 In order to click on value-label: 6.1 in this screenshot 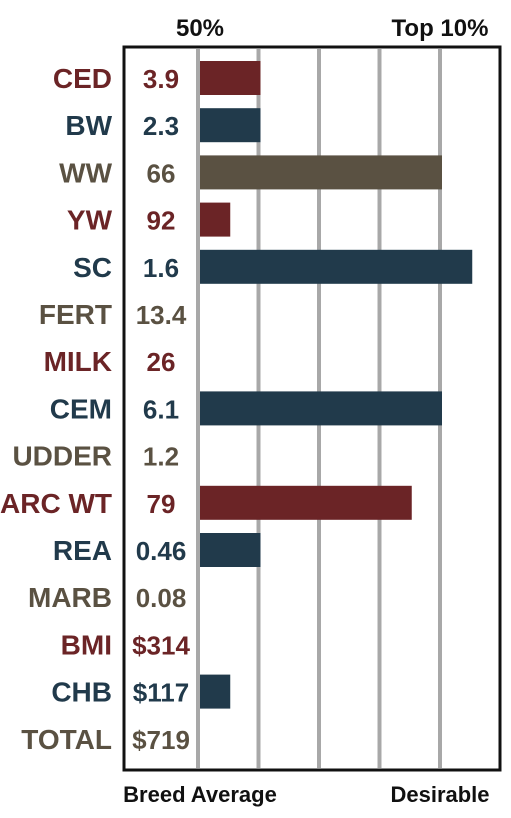, I will do `click(161, 409)`.